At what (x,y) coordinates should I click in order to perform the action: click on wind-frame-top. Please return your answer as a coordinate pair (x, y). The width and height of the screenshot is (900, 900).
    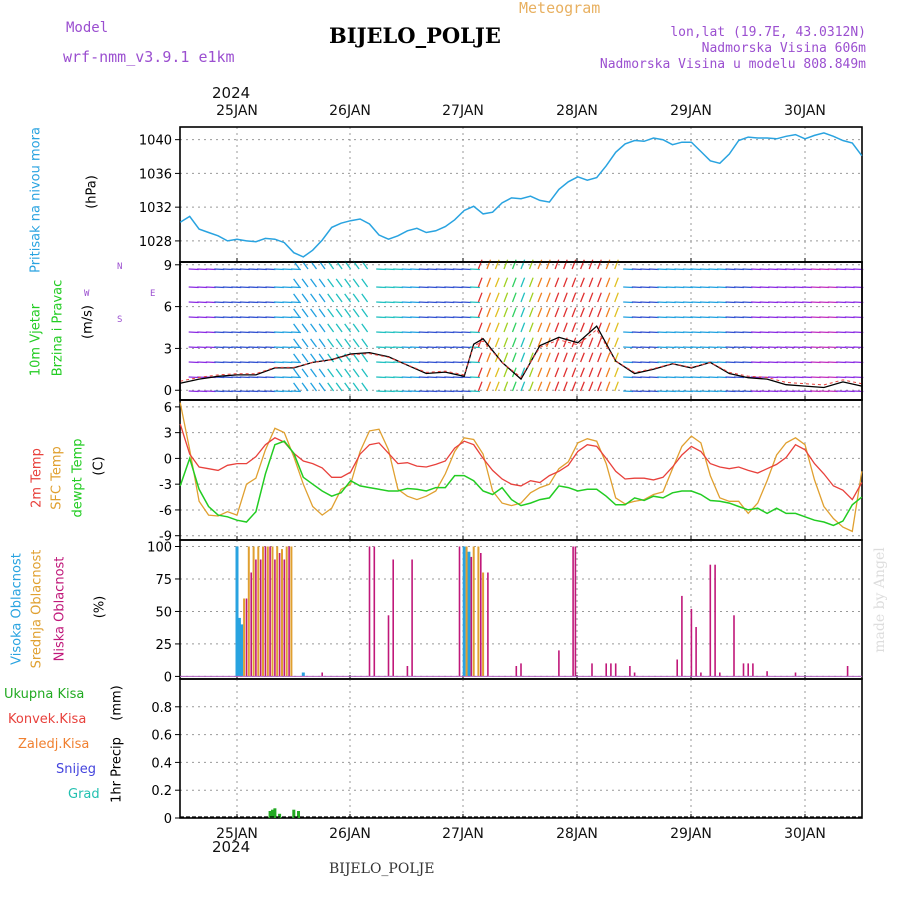
    Looking at the image, I should click on (521, 331).